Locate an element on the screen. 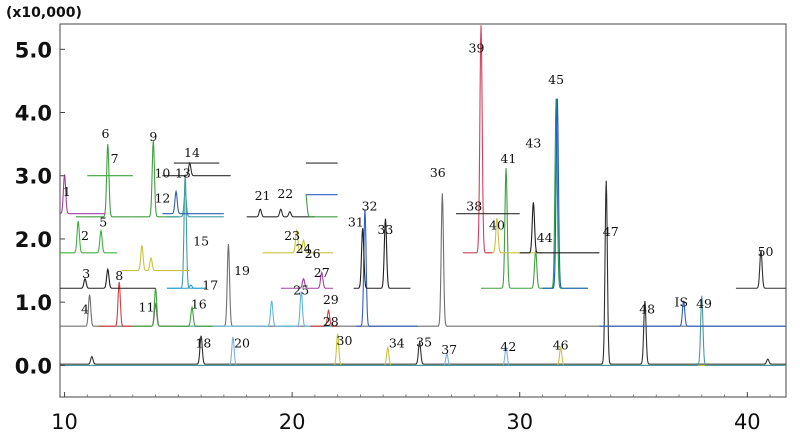 This screenshot has width=800, height=441. peak-label-37: 37 is located at coordinates (449, 349).